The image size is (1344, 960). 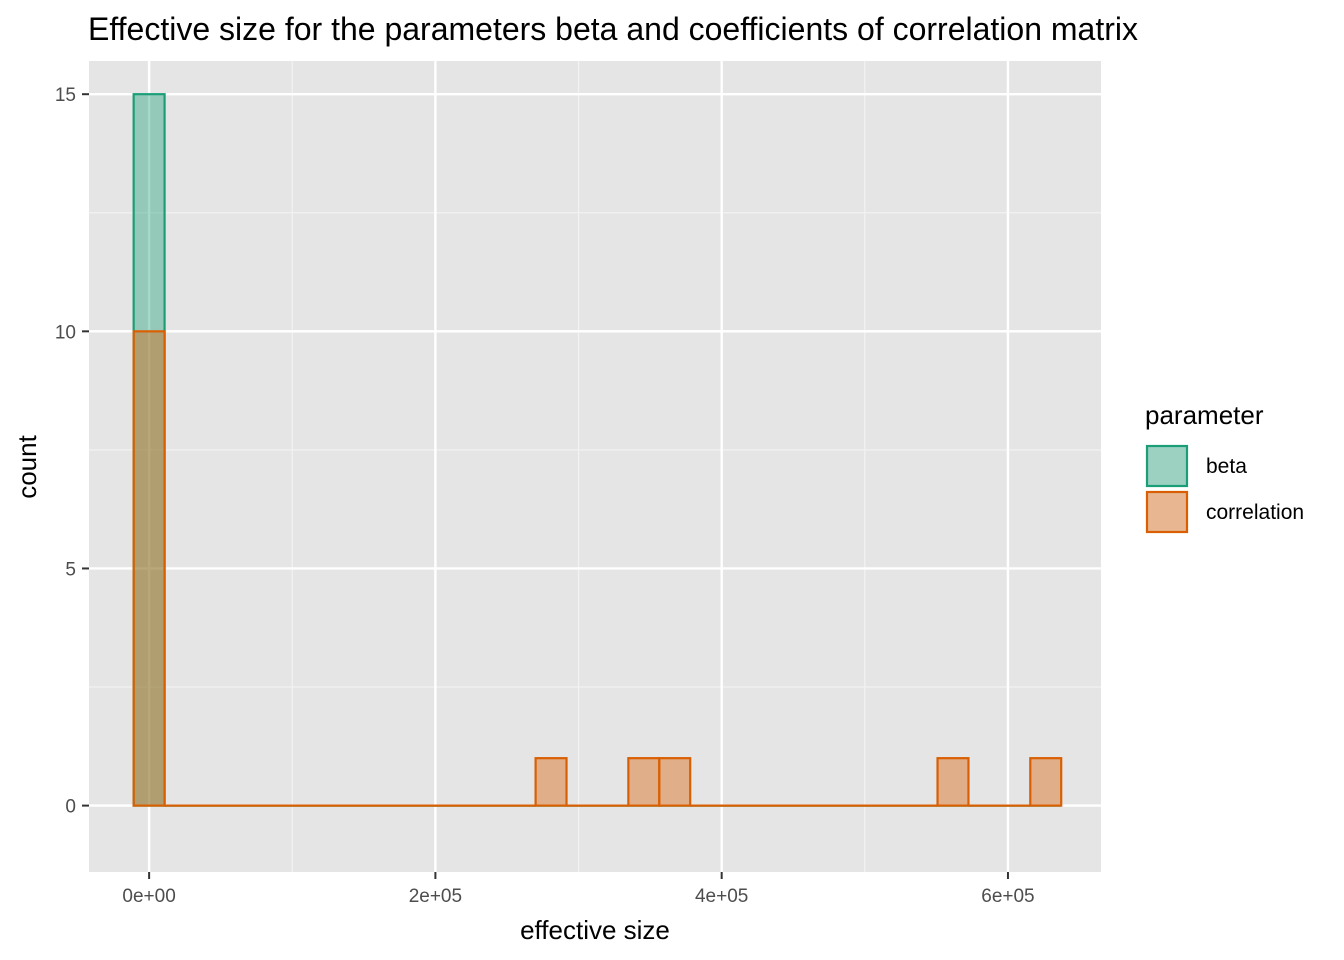 What do you see at coordinates (70, 569) in the screenshot?
I see `y-tick-label: 5` at bounding box center [70, 569].